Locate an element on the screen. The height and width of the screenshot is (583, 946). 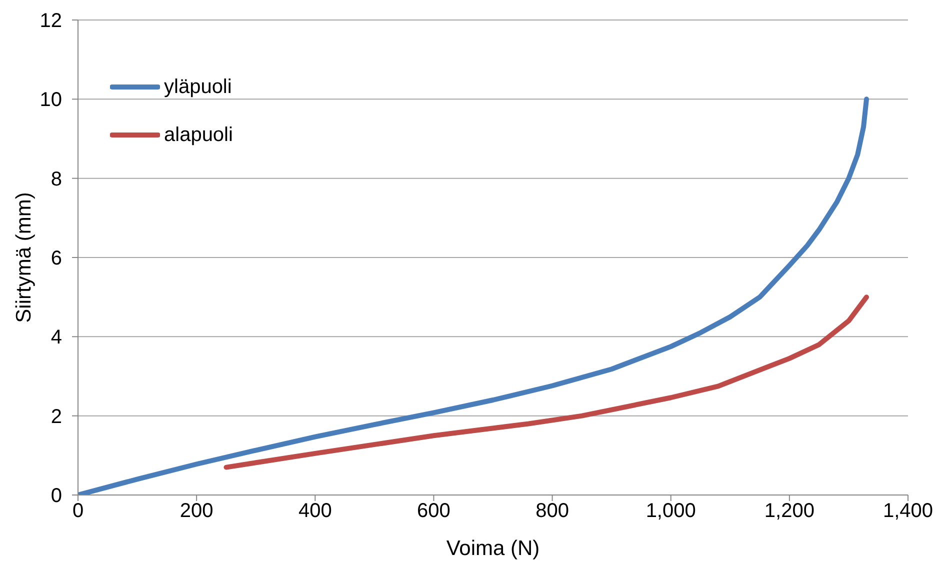
x-tick-label: 200 is located at coordinates (197, 511).